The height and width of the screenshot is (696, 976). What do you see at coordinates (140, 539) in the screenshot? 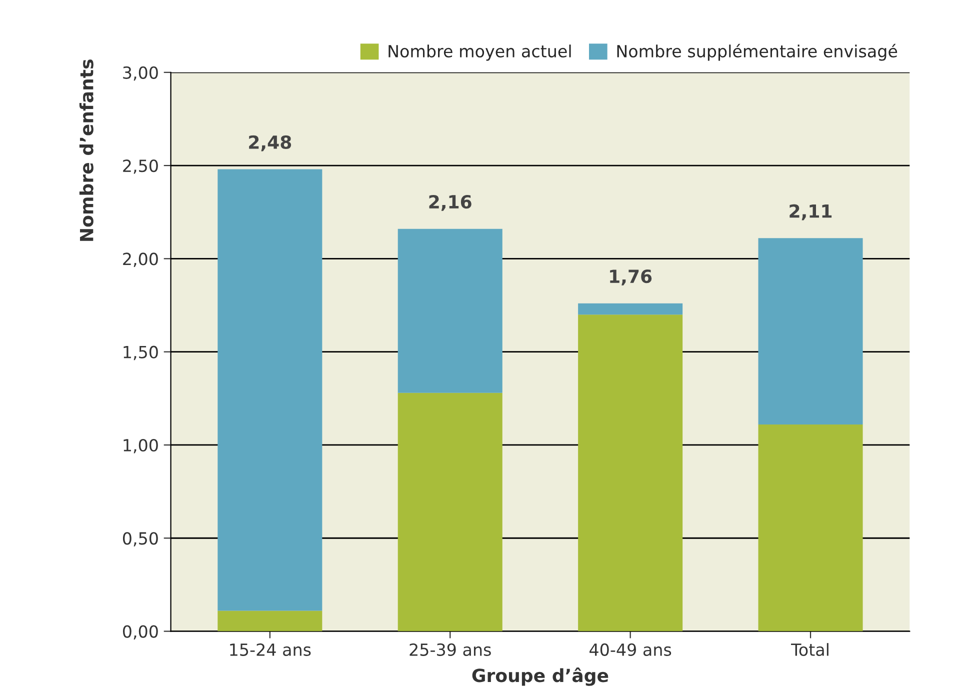
I see `y-tick-label: 0,50` at bounding box center [140, 539].